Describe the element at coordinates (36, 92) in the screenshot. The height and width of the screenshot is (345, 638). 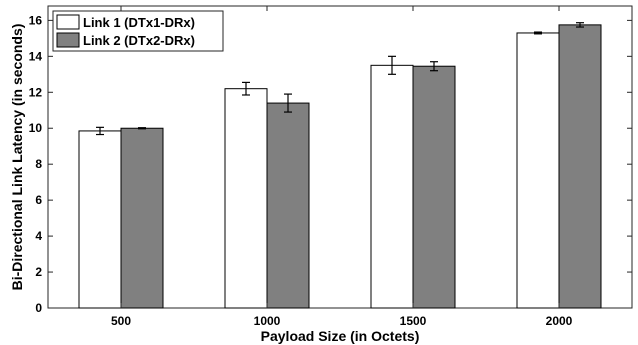
I see `y-tick-label: 12` at that location.